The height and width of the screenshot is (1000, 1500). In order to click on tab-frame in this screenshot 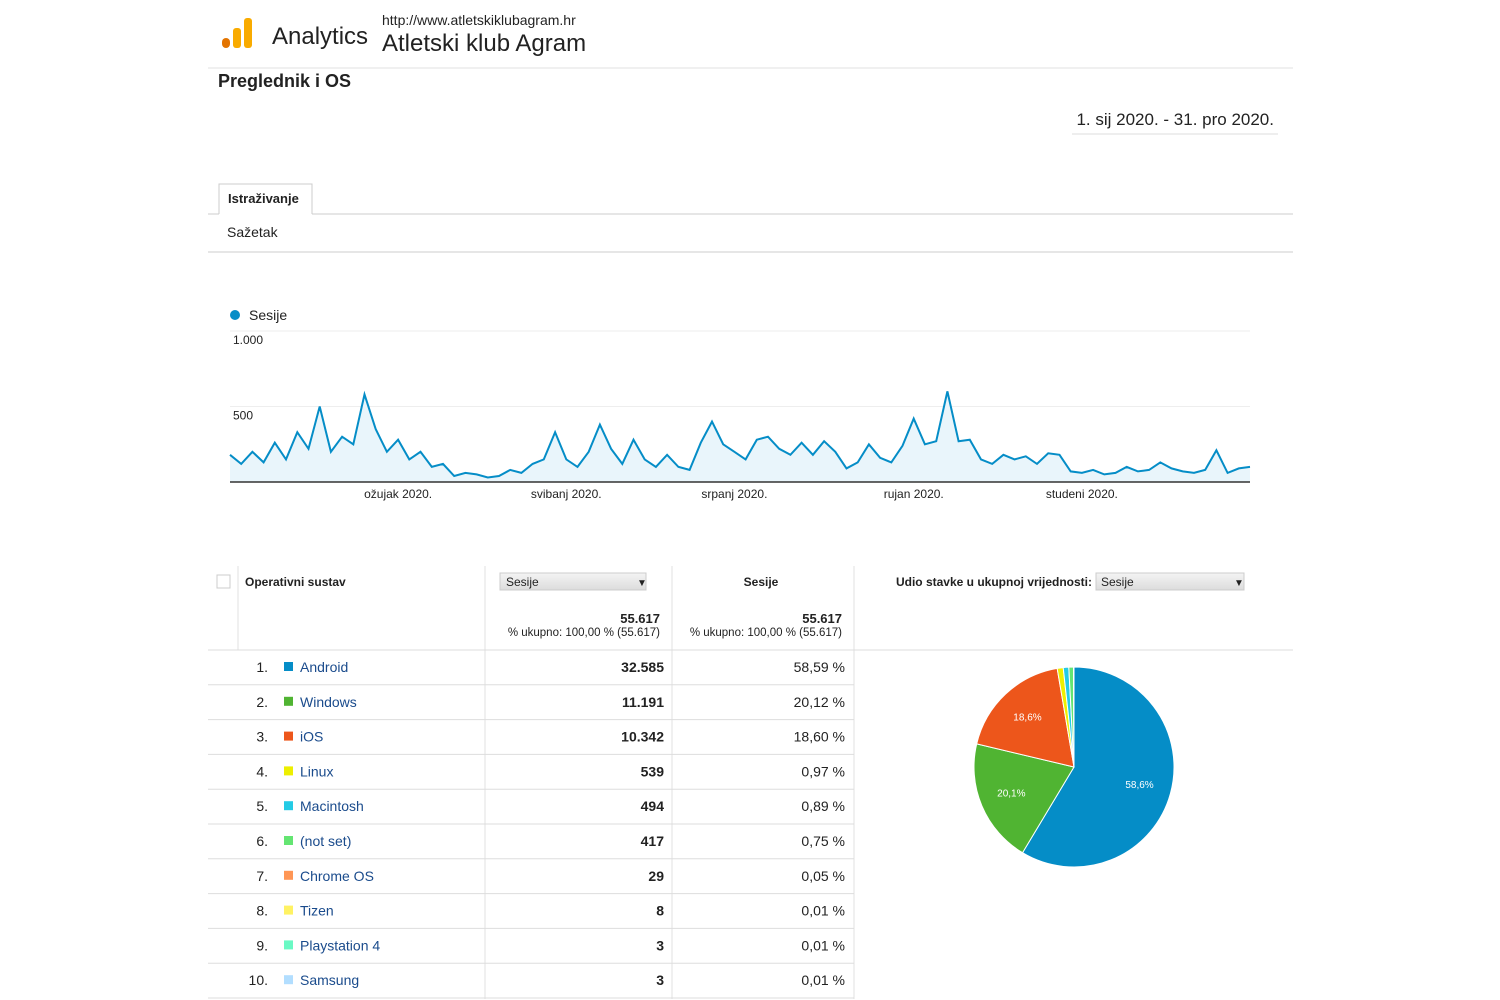, I will do `click(265, 198)`.